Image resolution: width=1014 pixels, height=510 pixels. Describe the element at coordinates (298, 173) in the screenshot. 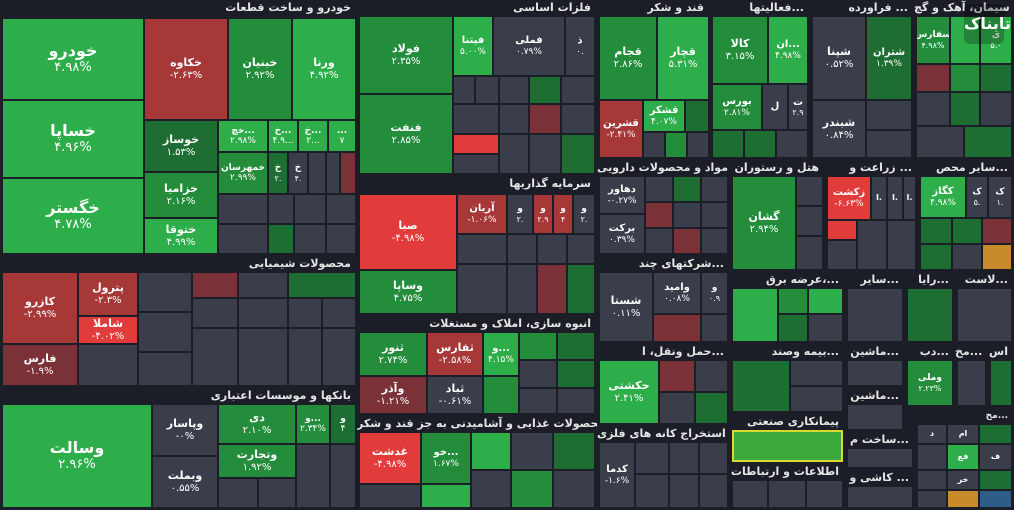

I see `tile-khk2: خ ۴.` at that location.